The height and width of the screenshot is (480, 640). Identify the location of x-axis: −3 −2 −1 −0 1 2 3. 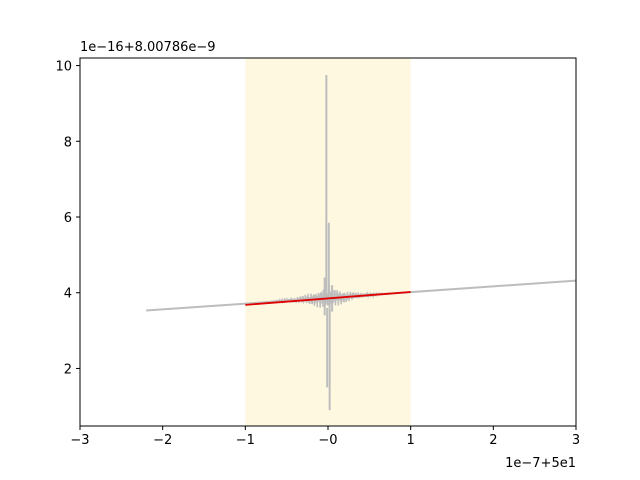
(325, 437).